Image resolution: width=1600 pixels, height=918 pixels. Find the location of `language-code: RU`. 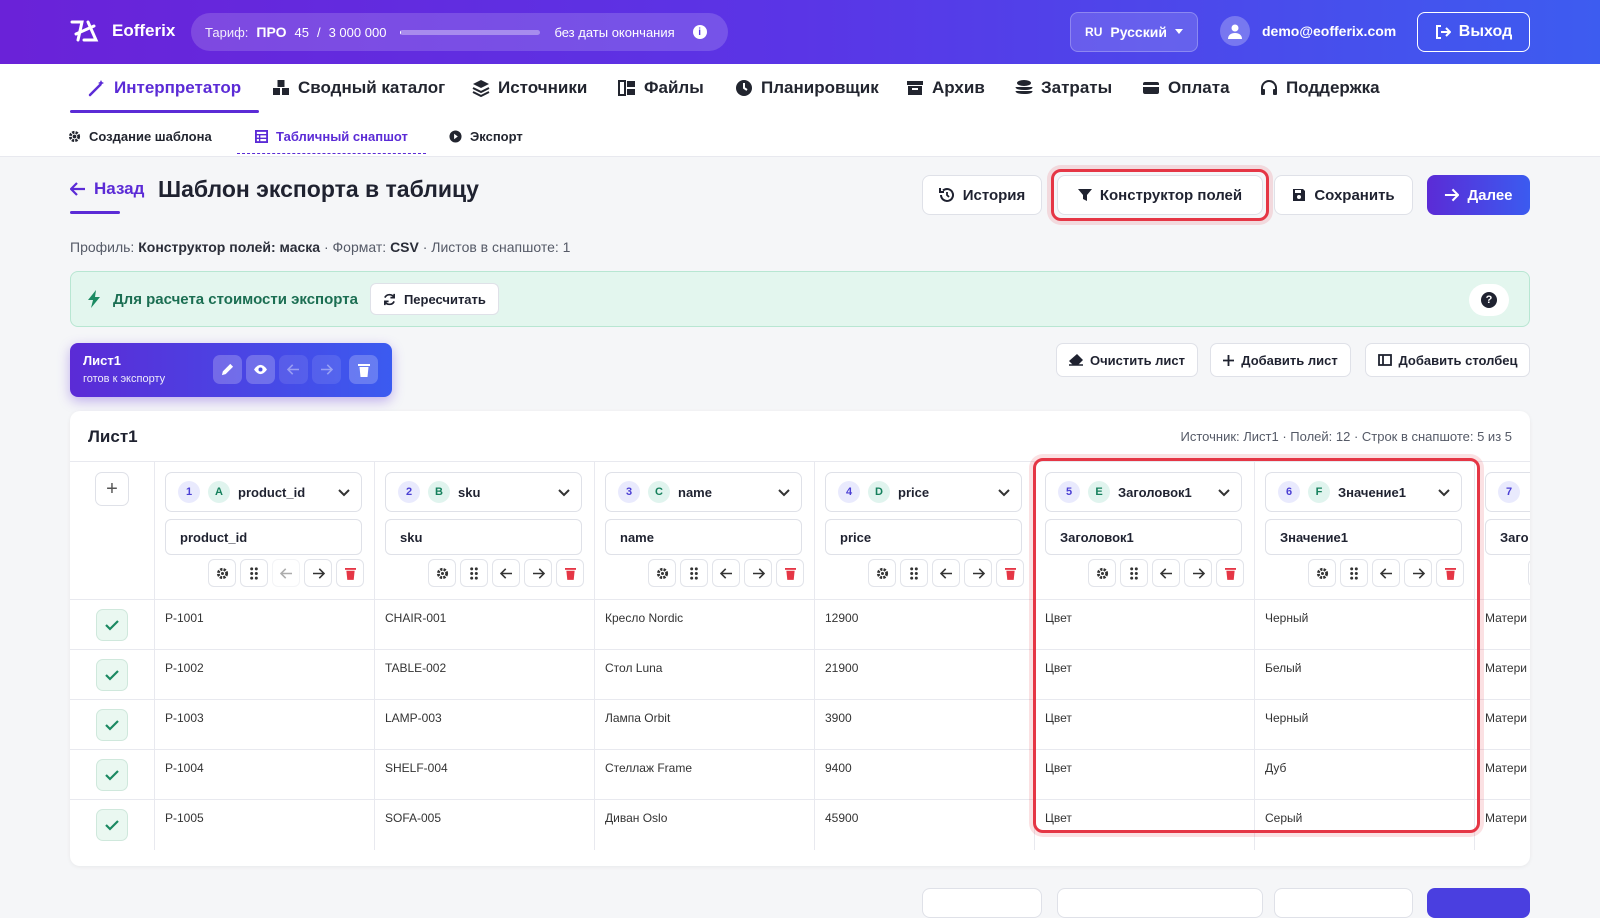

language-code: RU is located at coordinates (1094, 32).